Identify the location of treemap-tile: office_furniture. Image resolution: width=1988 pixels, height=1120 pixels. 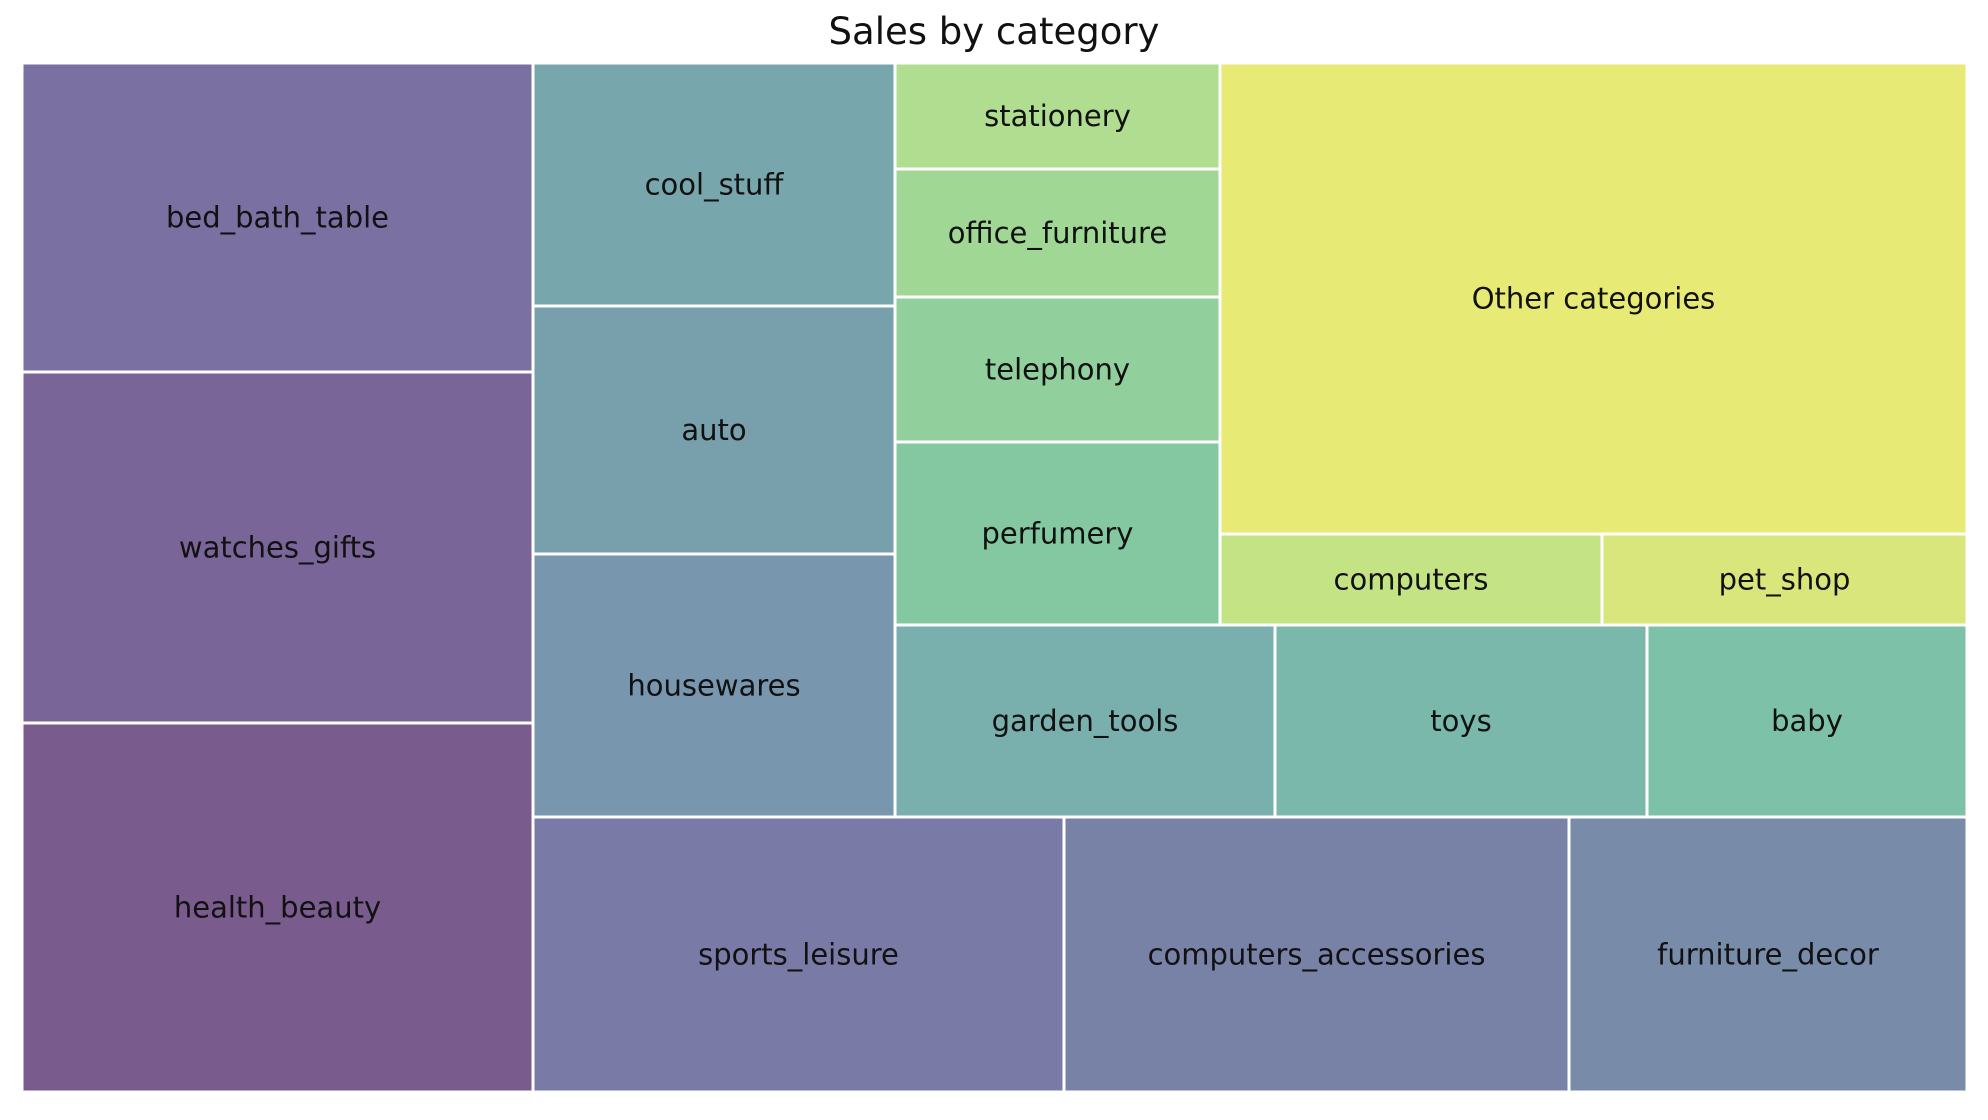
(1057, 233).